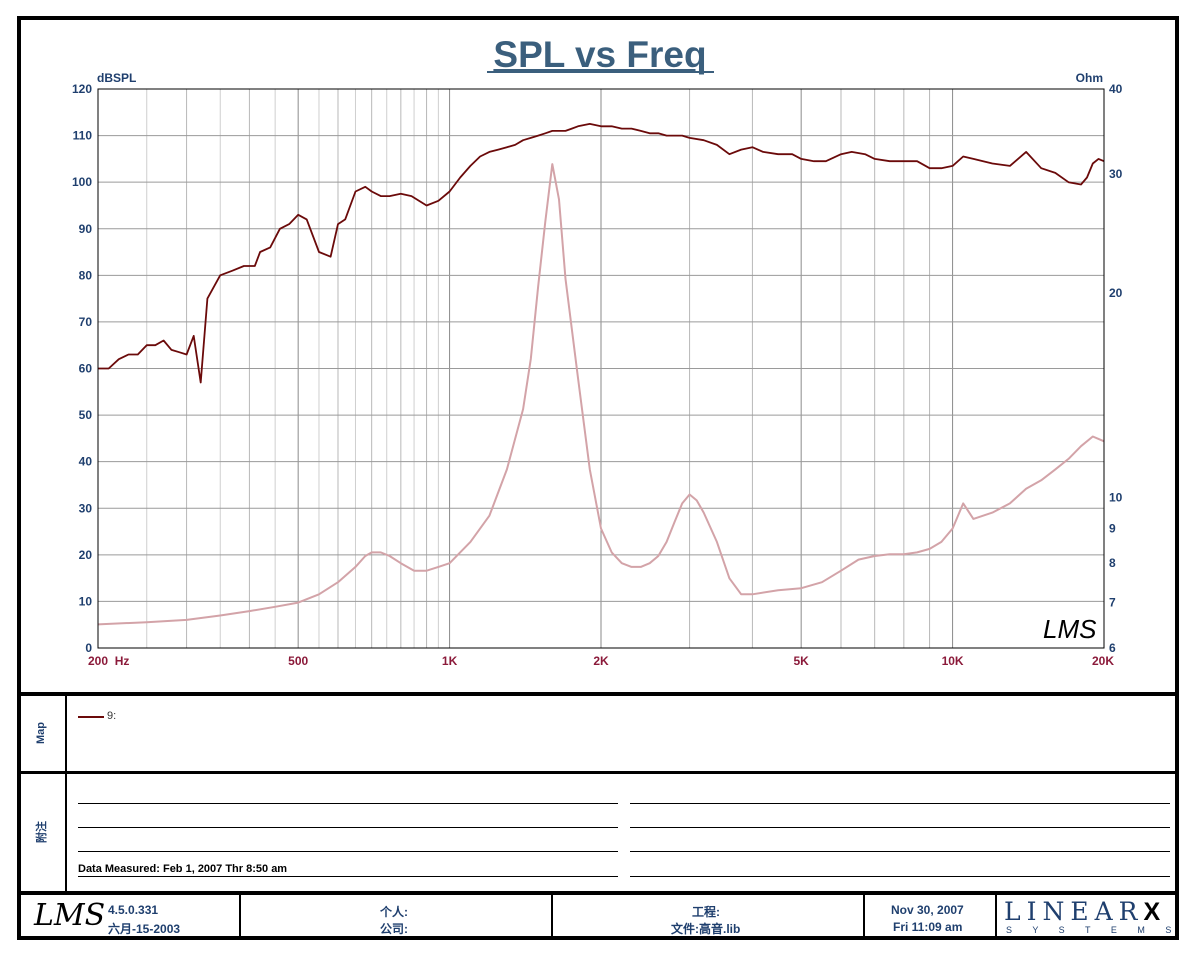 Image resolution: width=1200 pixels, height=960 pixels. What do you see at coordinates (88, 648) in the screenshot?
I see `y-tick-left-label: 0` at bounding box center [88, 648].